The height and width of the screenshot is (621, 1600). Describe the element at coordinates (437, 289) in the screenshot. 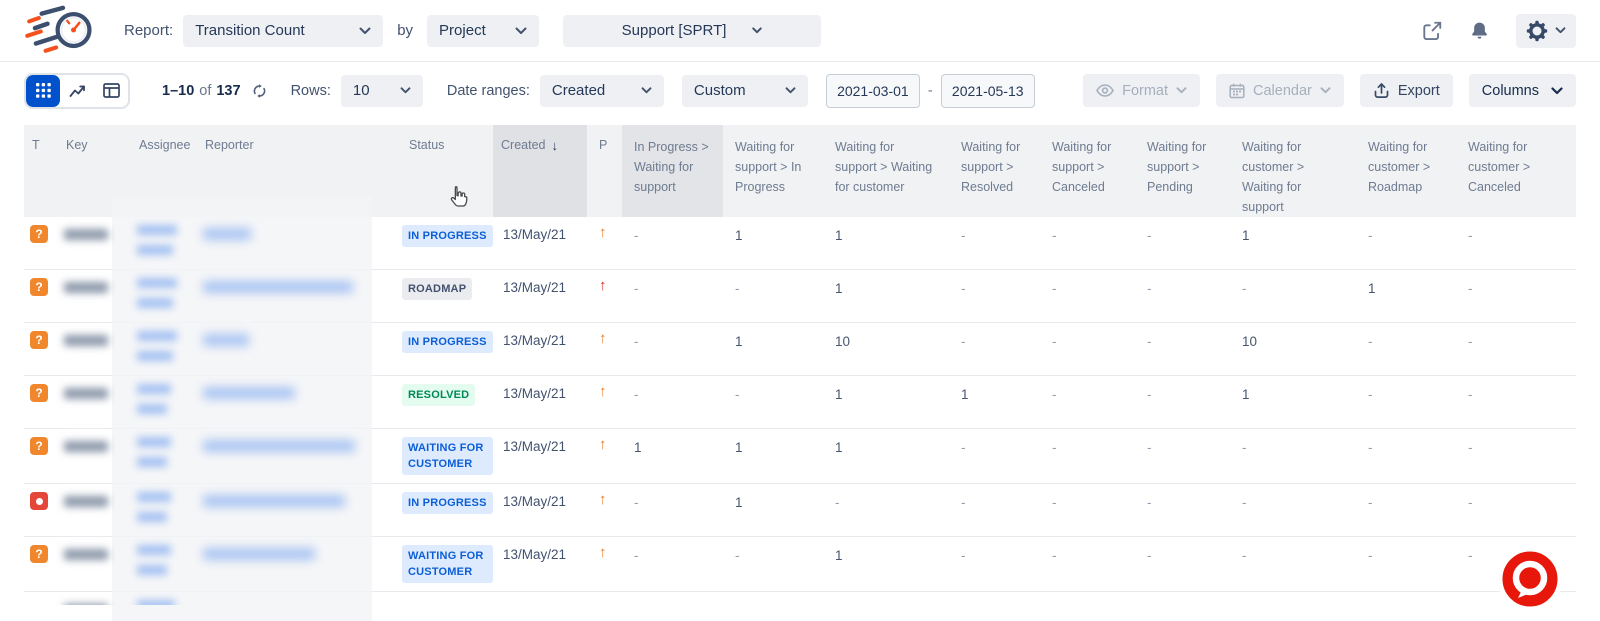

I see `status-badge: ROADMAP` at that location.